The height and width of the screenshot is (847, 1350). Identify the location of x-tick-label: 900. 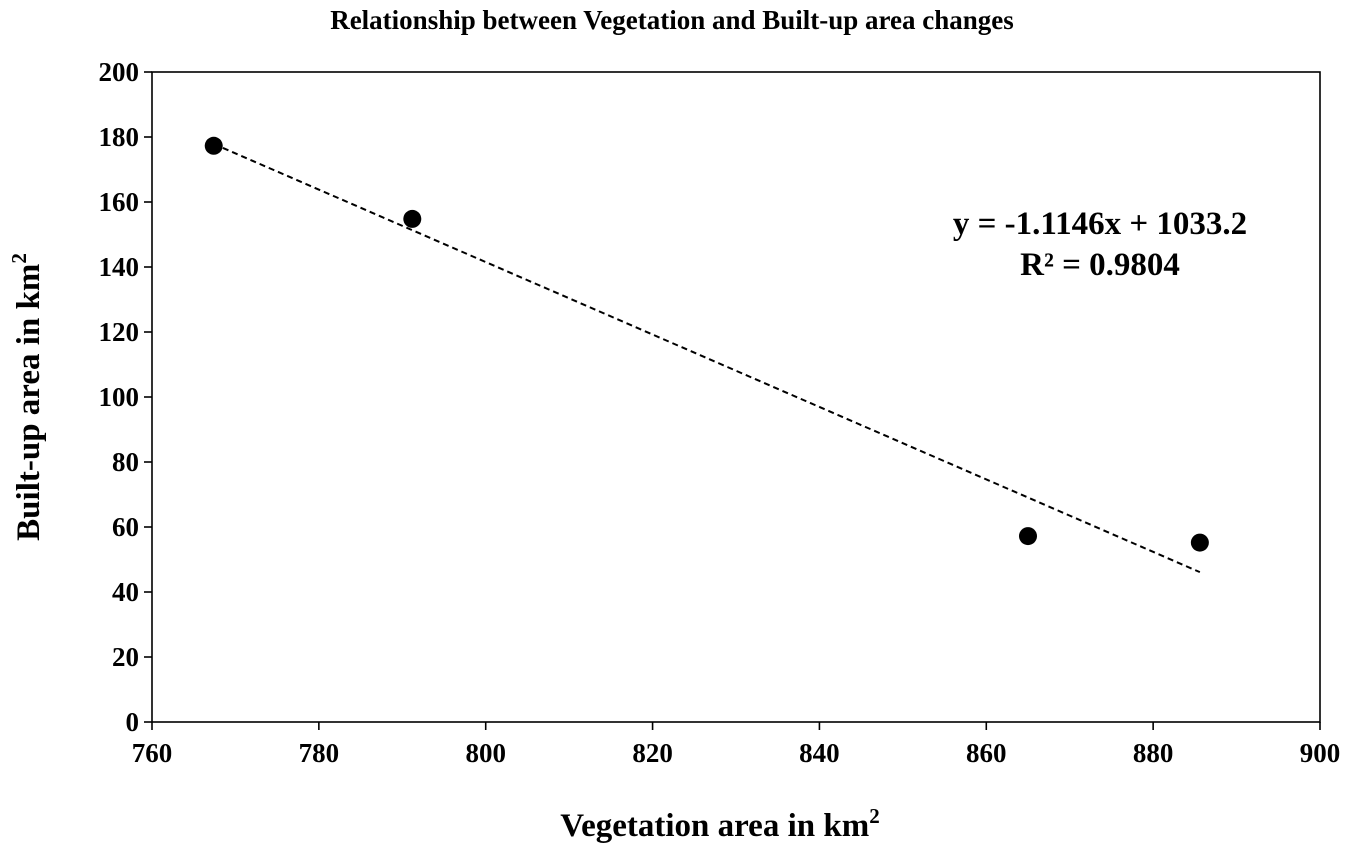
(1320, 753).